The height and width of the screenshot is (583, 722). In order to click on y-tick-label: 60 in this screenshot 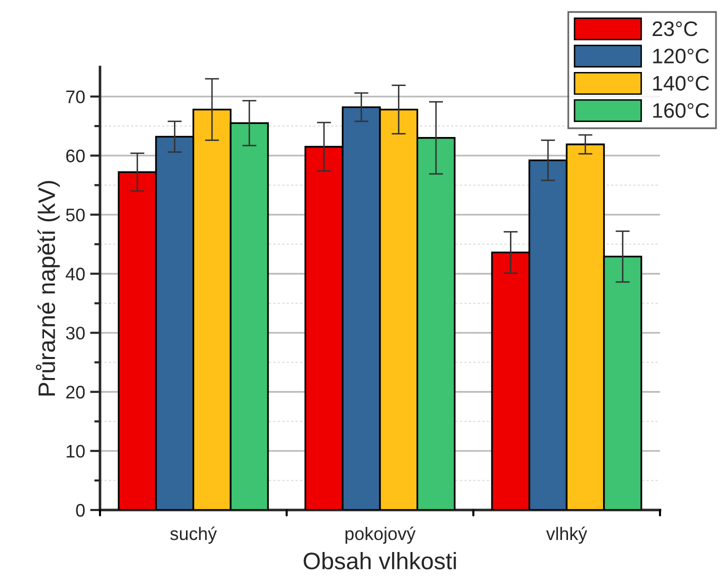, I will do `click(75, 156)`.